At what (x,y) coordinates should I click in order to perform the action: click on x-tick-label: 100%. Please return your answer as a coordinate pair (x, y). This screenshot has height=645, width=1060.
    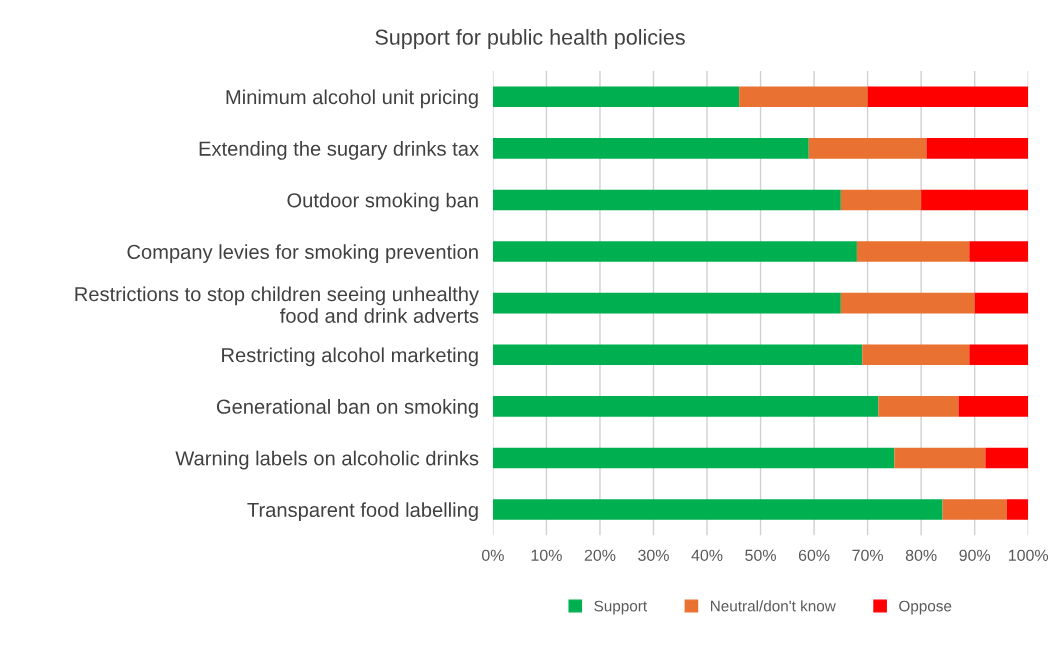
    Looking at the image, I should click on (1028, 555).